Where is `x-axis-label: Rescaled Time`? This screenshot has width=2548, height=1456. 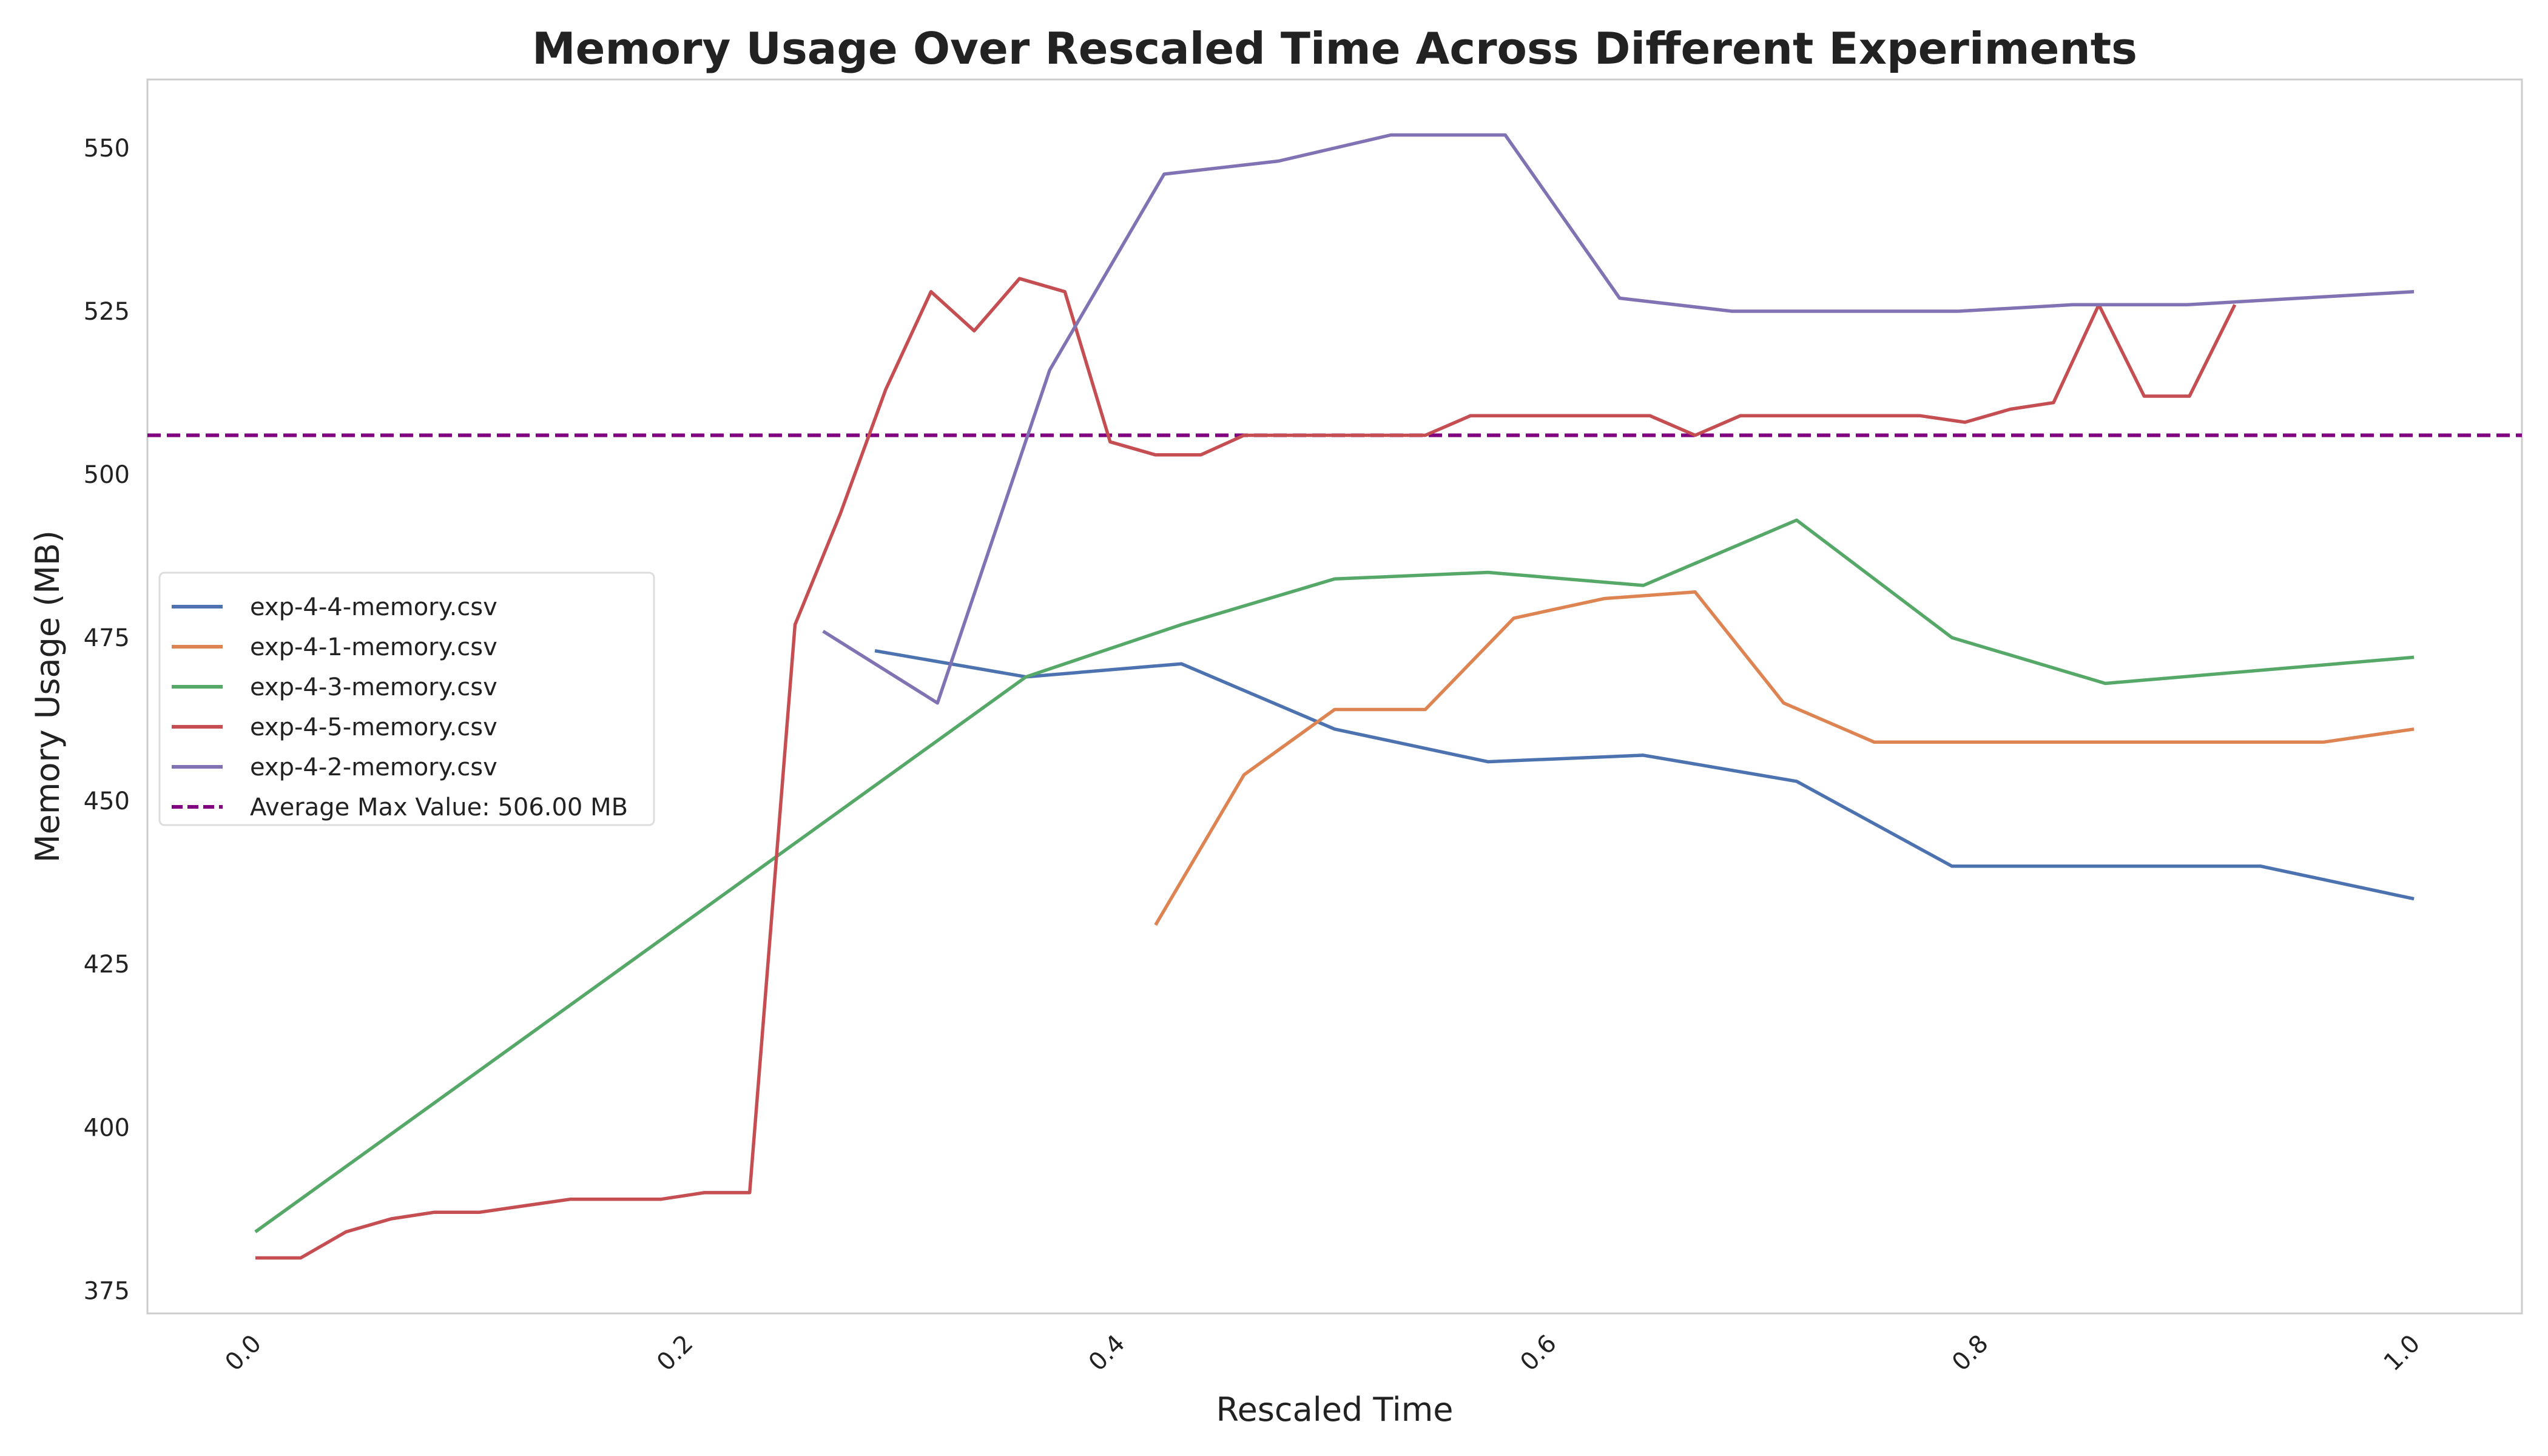
x-axis-label: Rescaled Time is located at coordinates (1334, 1409).